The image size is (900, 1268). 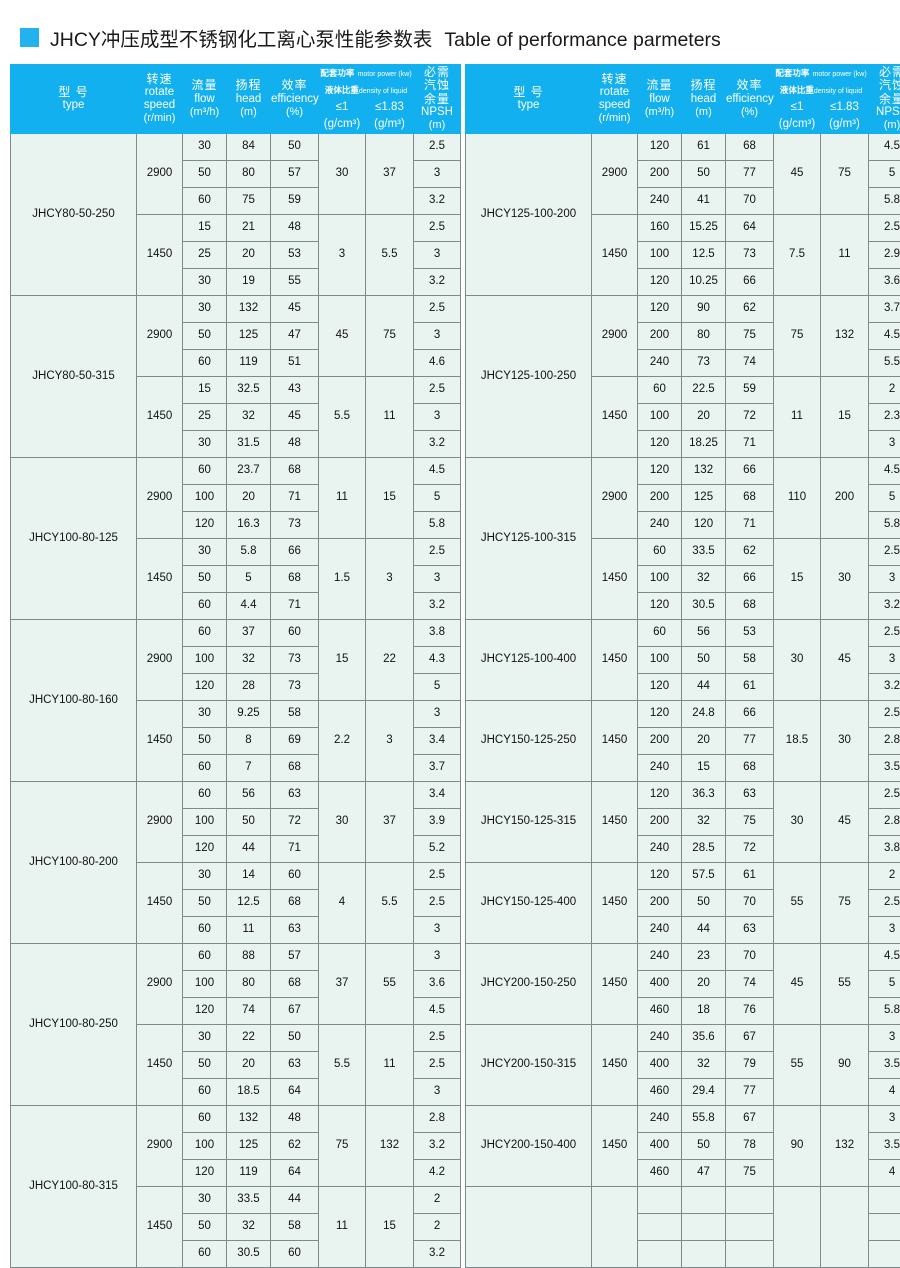 I want to click on cell-head: 80, so click(x=249, y=173).